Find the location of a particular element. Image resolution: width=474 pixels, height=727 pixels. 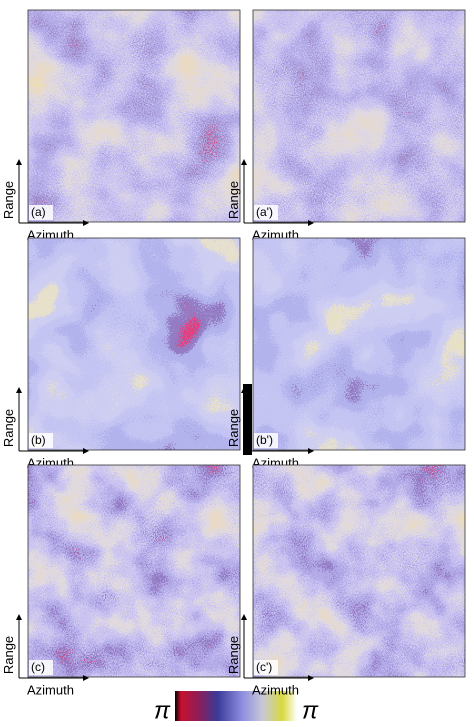

colorbar-left-label: π is located at coordinates (162, 710).